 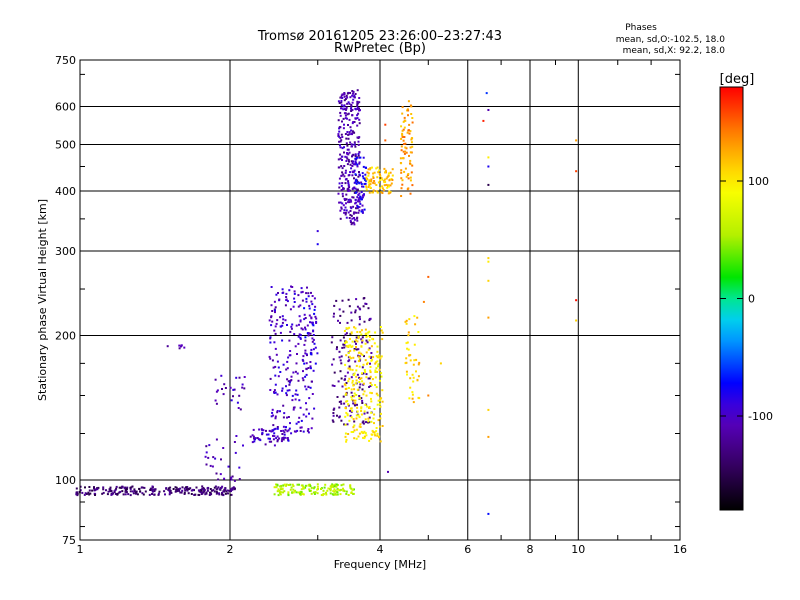 What do you see at coordinates (65, 336) in the screenshot?
I see `y-tick-label: 200` at bounding box center [65, 336].